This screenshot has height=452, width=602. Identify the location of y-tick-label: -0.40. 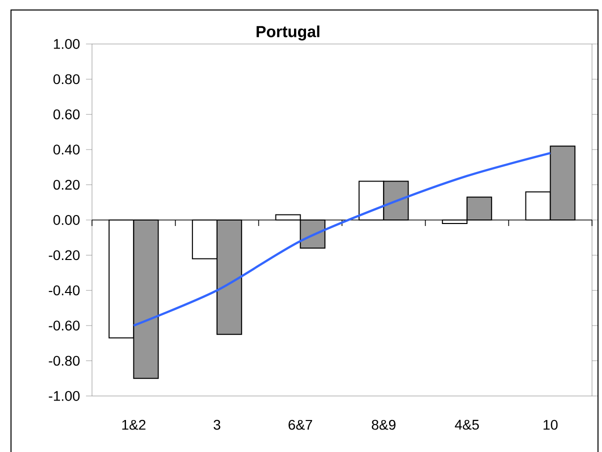
(64, 290).